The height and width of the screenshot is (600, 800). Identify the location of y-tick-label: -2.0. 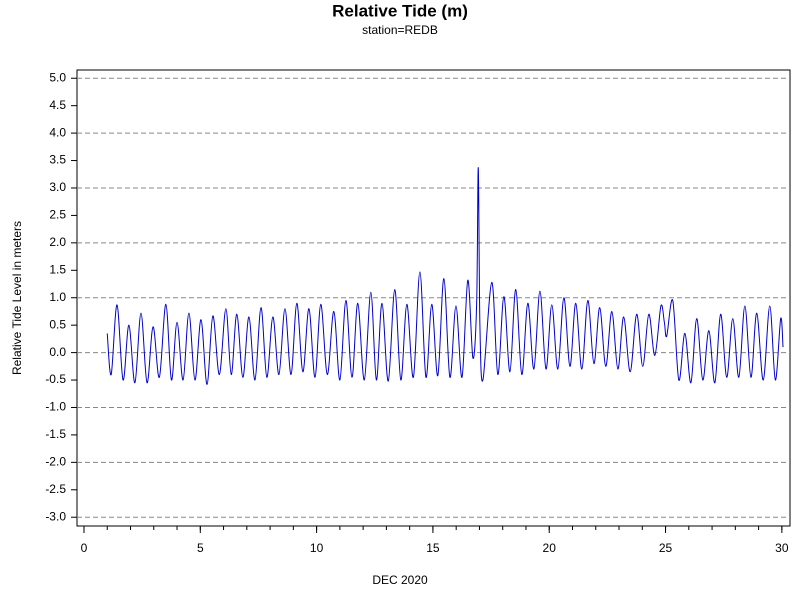
(55, 462).